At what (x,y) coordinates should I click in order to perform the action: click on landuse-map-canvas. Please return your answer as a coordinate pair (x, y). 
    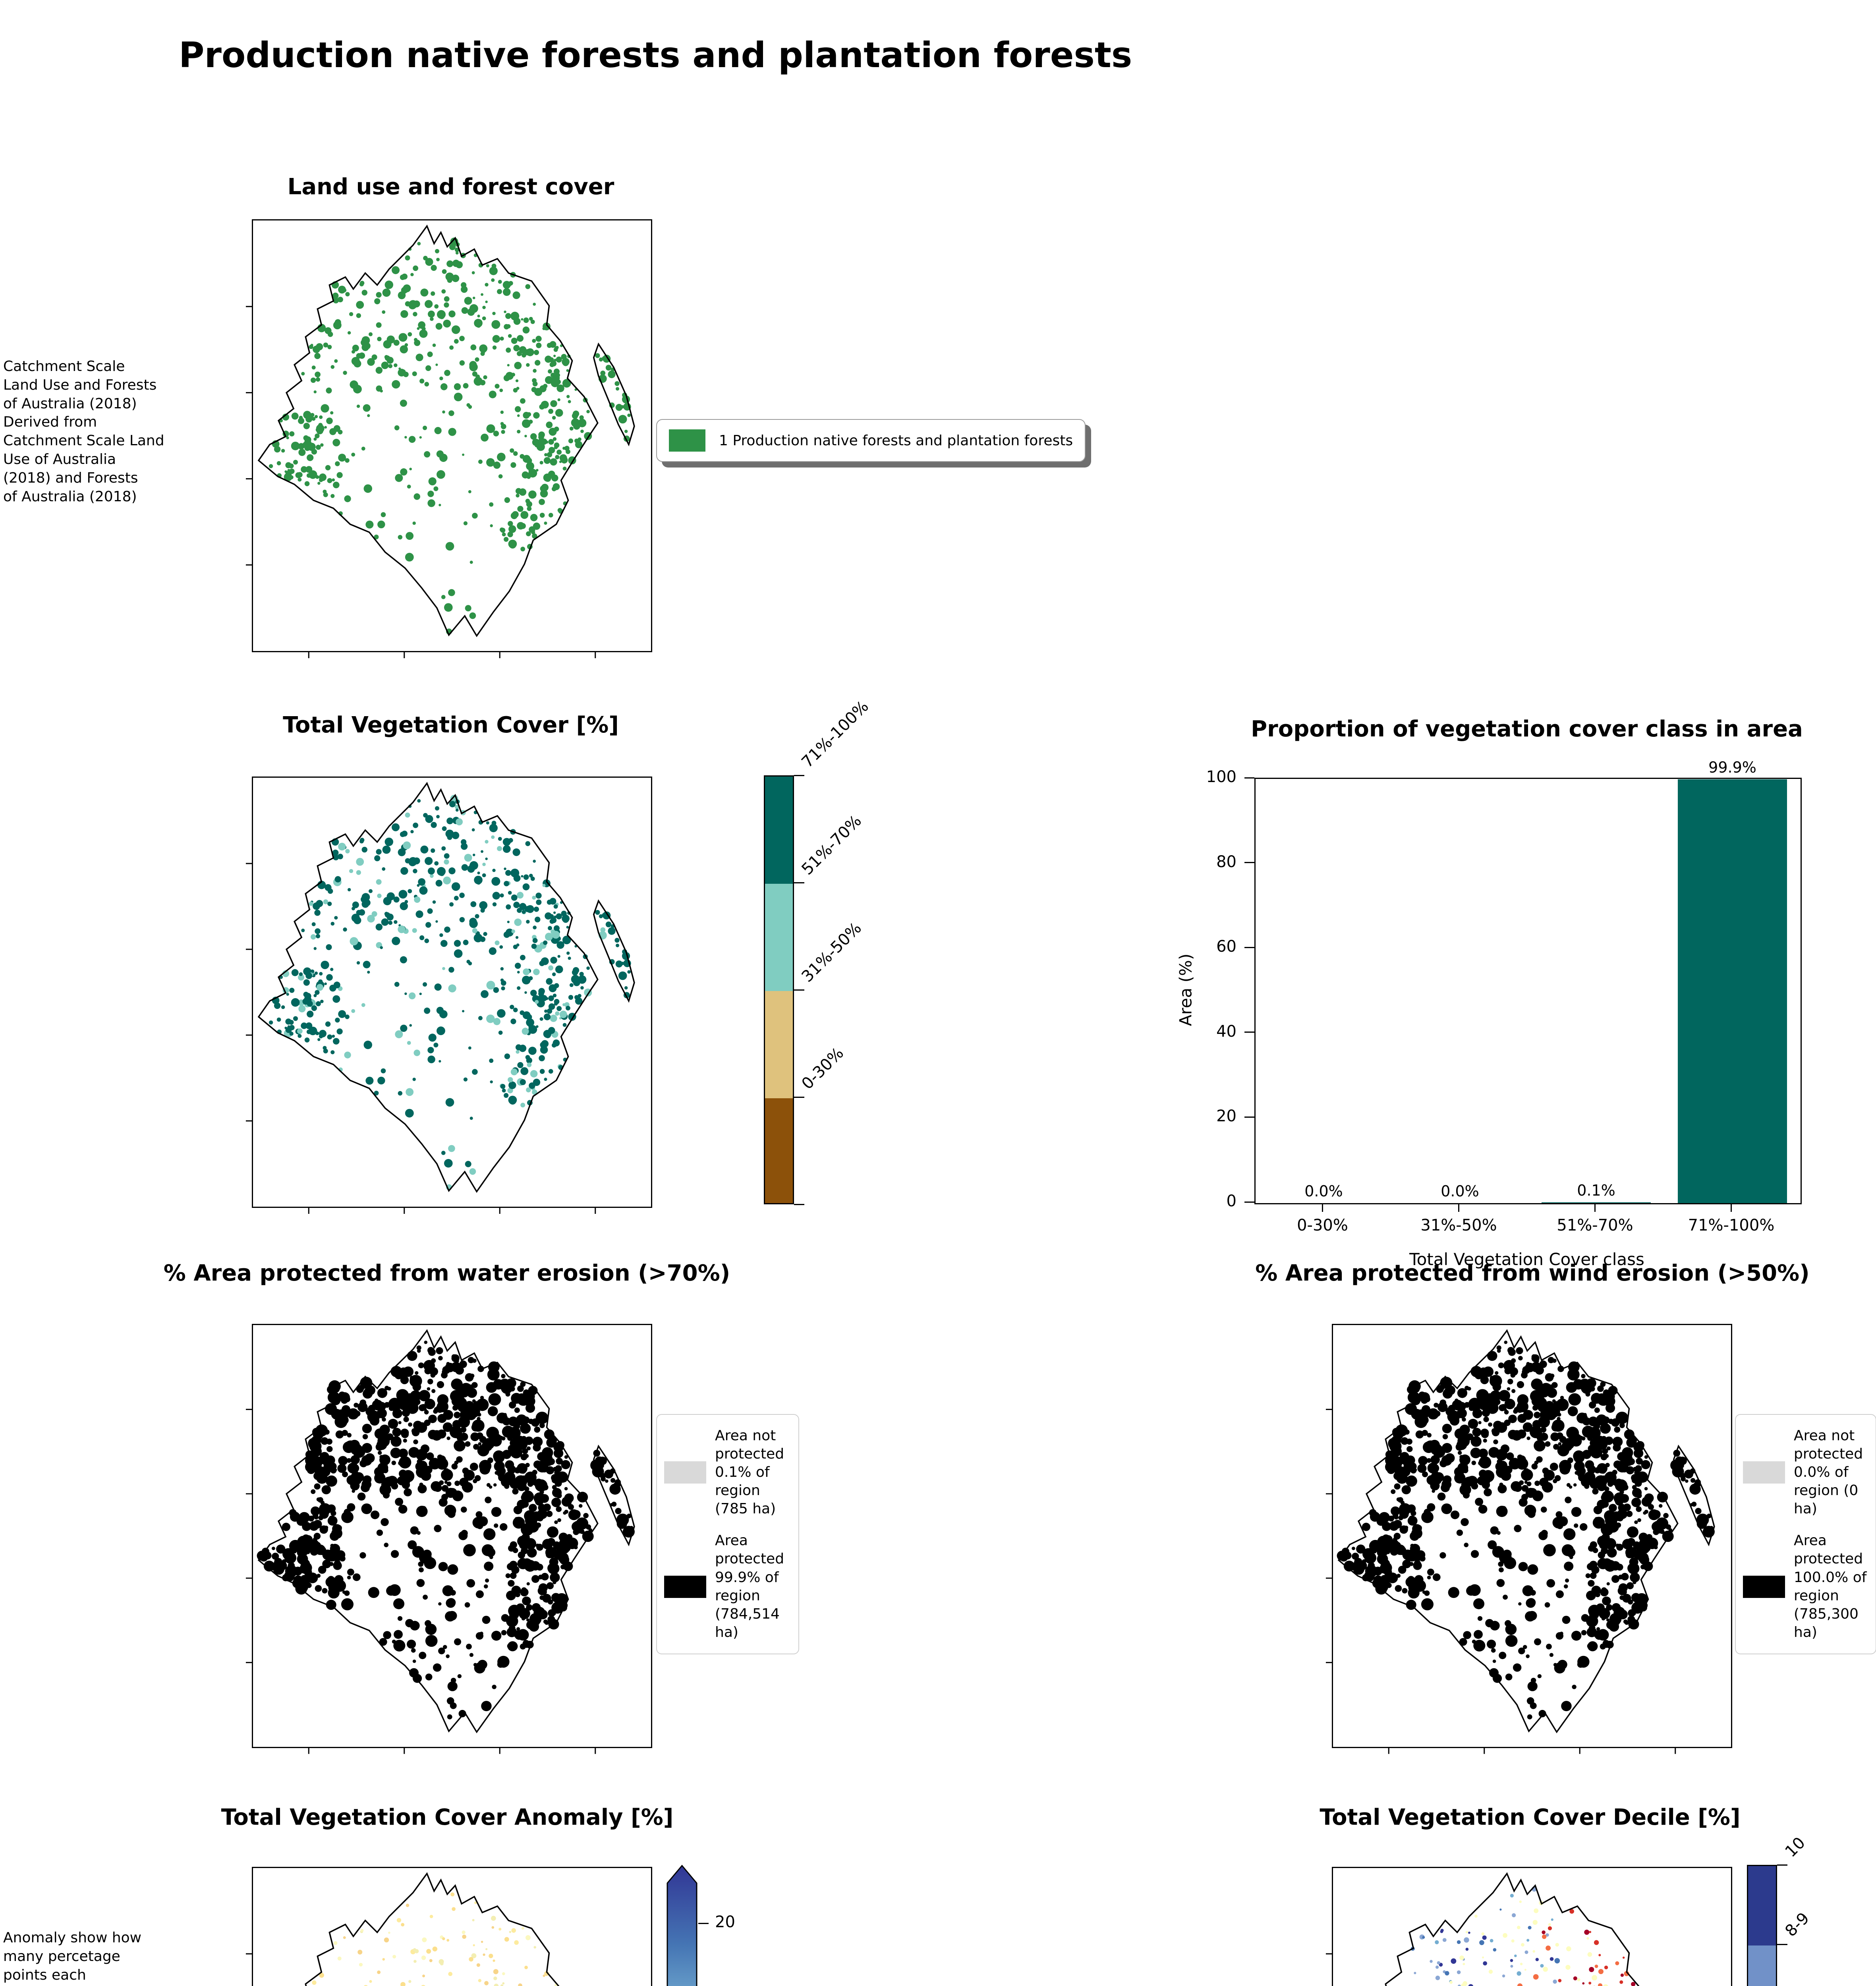
    Looking at the image, I should click on (440, 441).